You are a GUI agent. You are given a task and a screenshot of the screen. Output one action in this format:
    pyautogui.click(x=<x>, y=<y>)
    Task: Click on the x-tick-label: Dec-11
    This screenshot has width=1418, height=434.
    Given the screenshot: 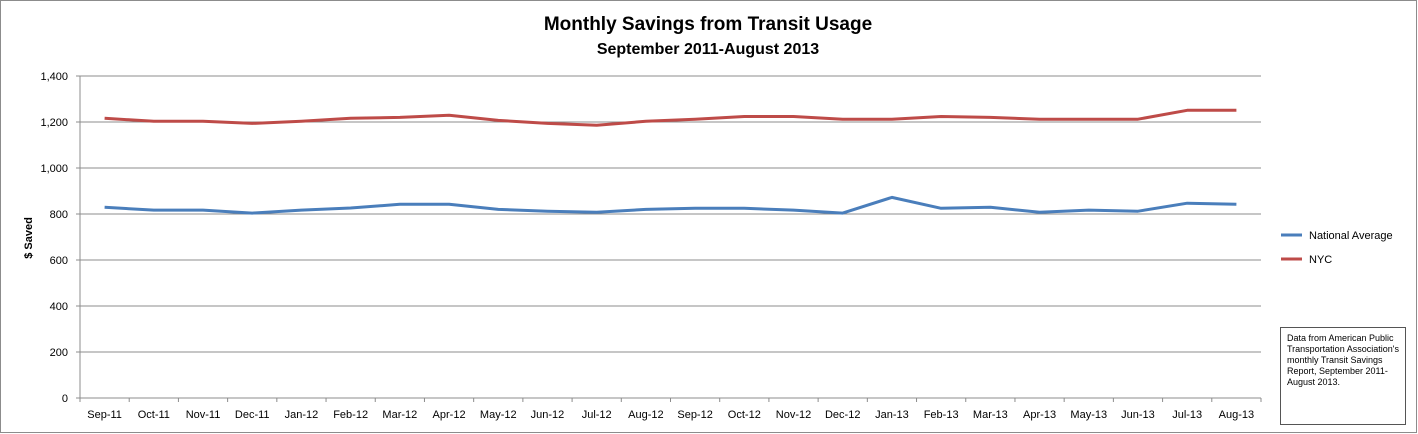 What is the action you would take?
    pyautogui.click(x=252, y=415)
    